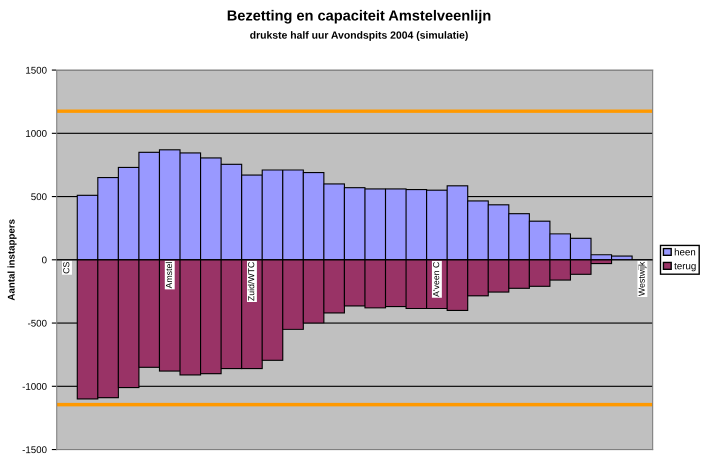  I want to click on legend-label: terug, so click(685, 267).